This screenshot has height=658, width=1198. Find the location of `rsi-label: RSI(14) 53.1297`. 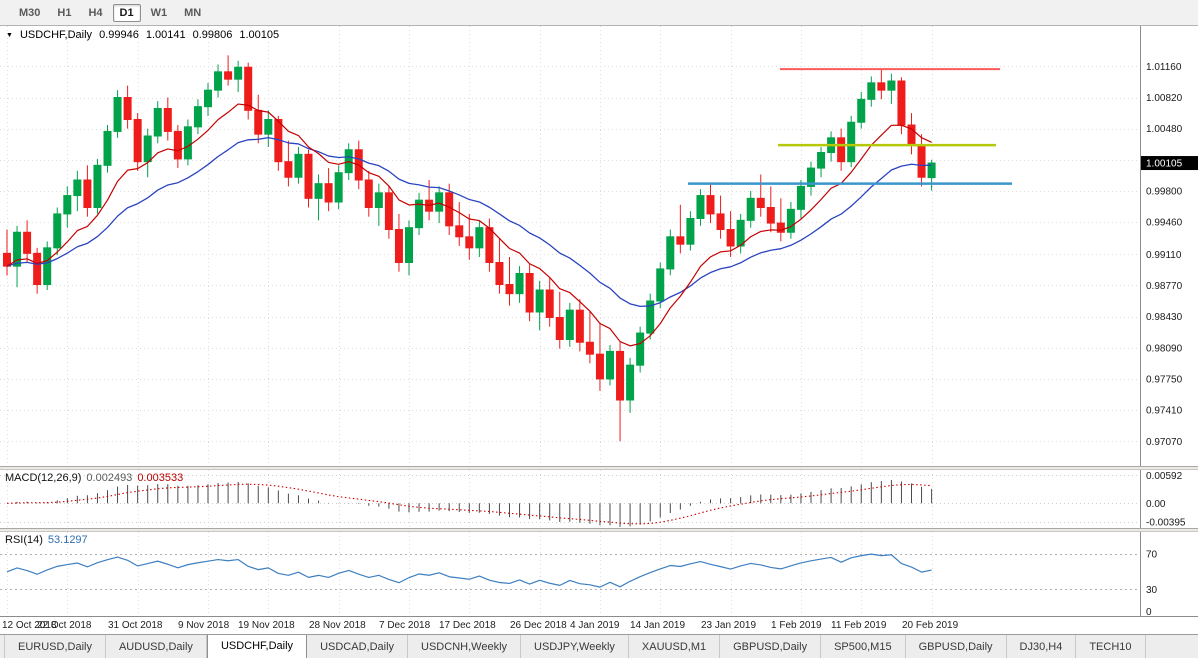

rsi-label: RSI(14) 53.1297 is located at coordinates (46, 540).